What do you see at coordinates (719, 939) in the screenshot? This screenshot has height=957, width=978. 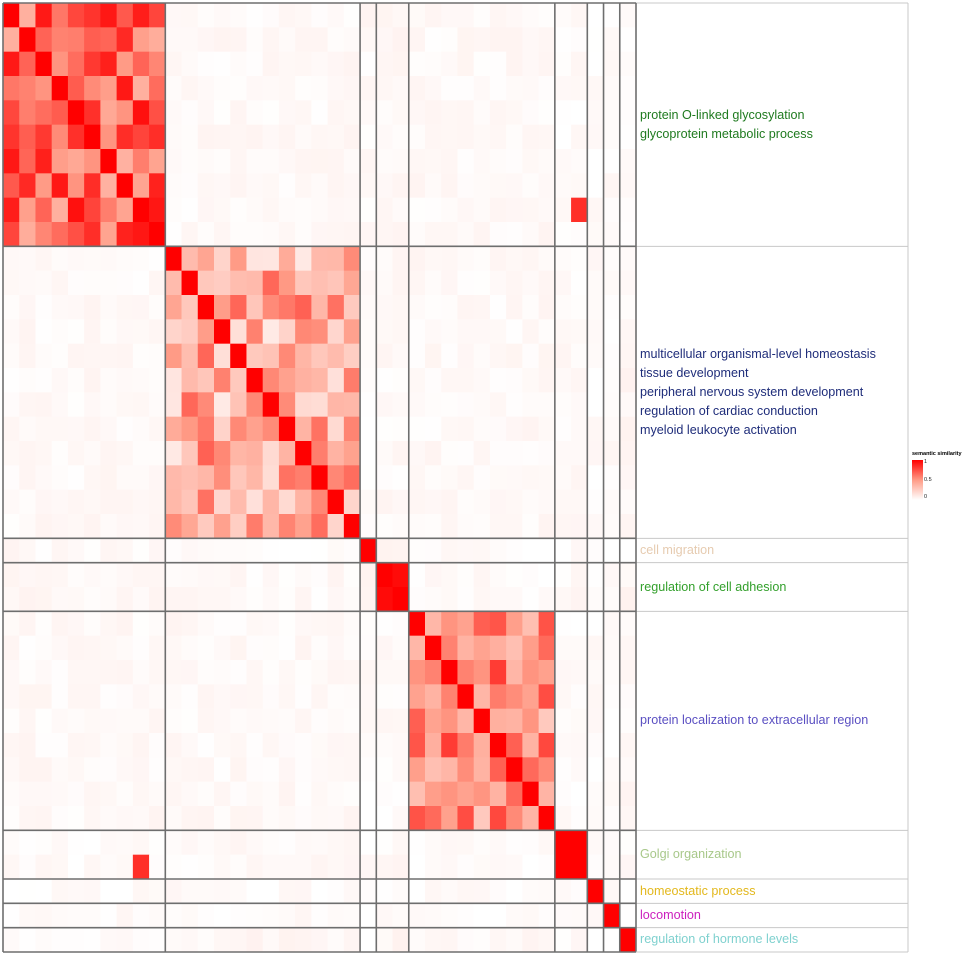 I see `cluster-label: regulation of hormone levels` at bounding box center [719, 939].